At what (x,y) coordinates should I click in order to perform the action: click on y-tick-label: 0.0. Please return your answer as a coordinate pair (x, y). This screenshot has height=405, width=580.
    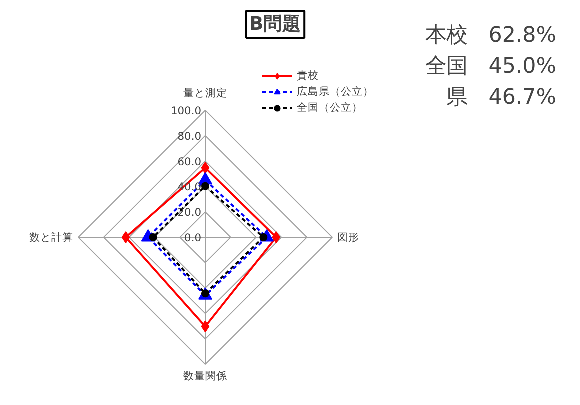
    Looking at the image, I should click on (193, 238).